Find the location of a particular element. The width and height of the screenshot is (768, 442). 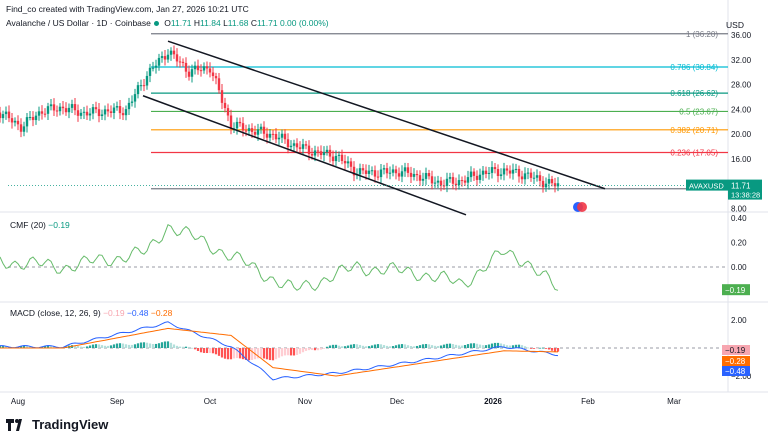

cmf-legend: CMF (20) −0.19 is located at coordinates (40, 225).